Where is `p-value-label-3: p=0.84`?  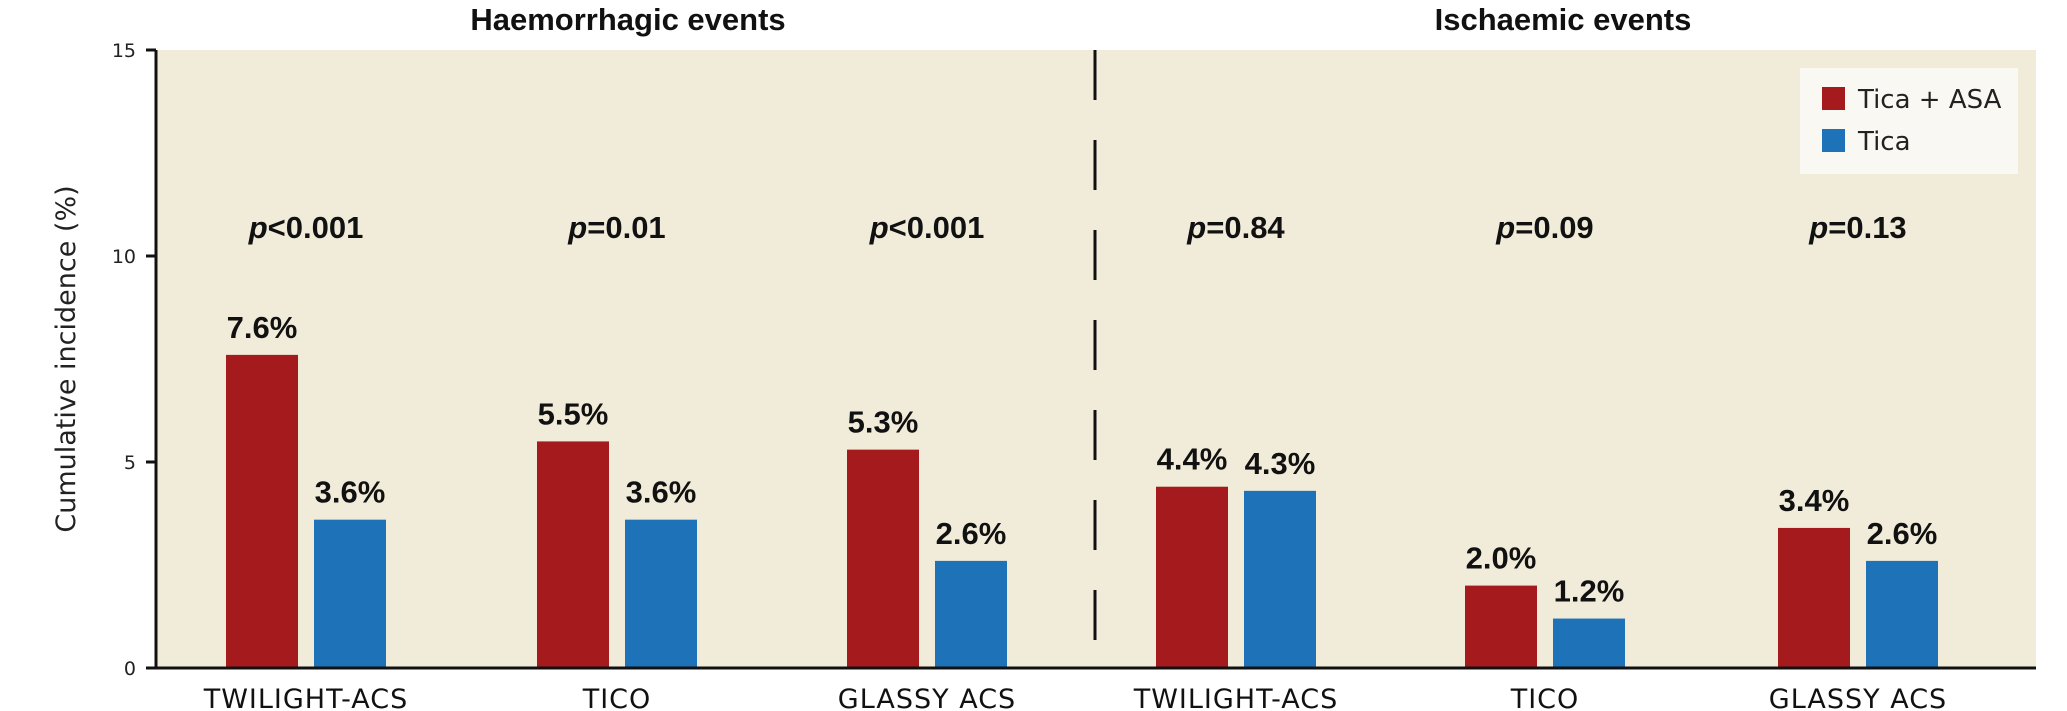 p-value-label-3: p=0.84 is located at coordinates (1235, 227).